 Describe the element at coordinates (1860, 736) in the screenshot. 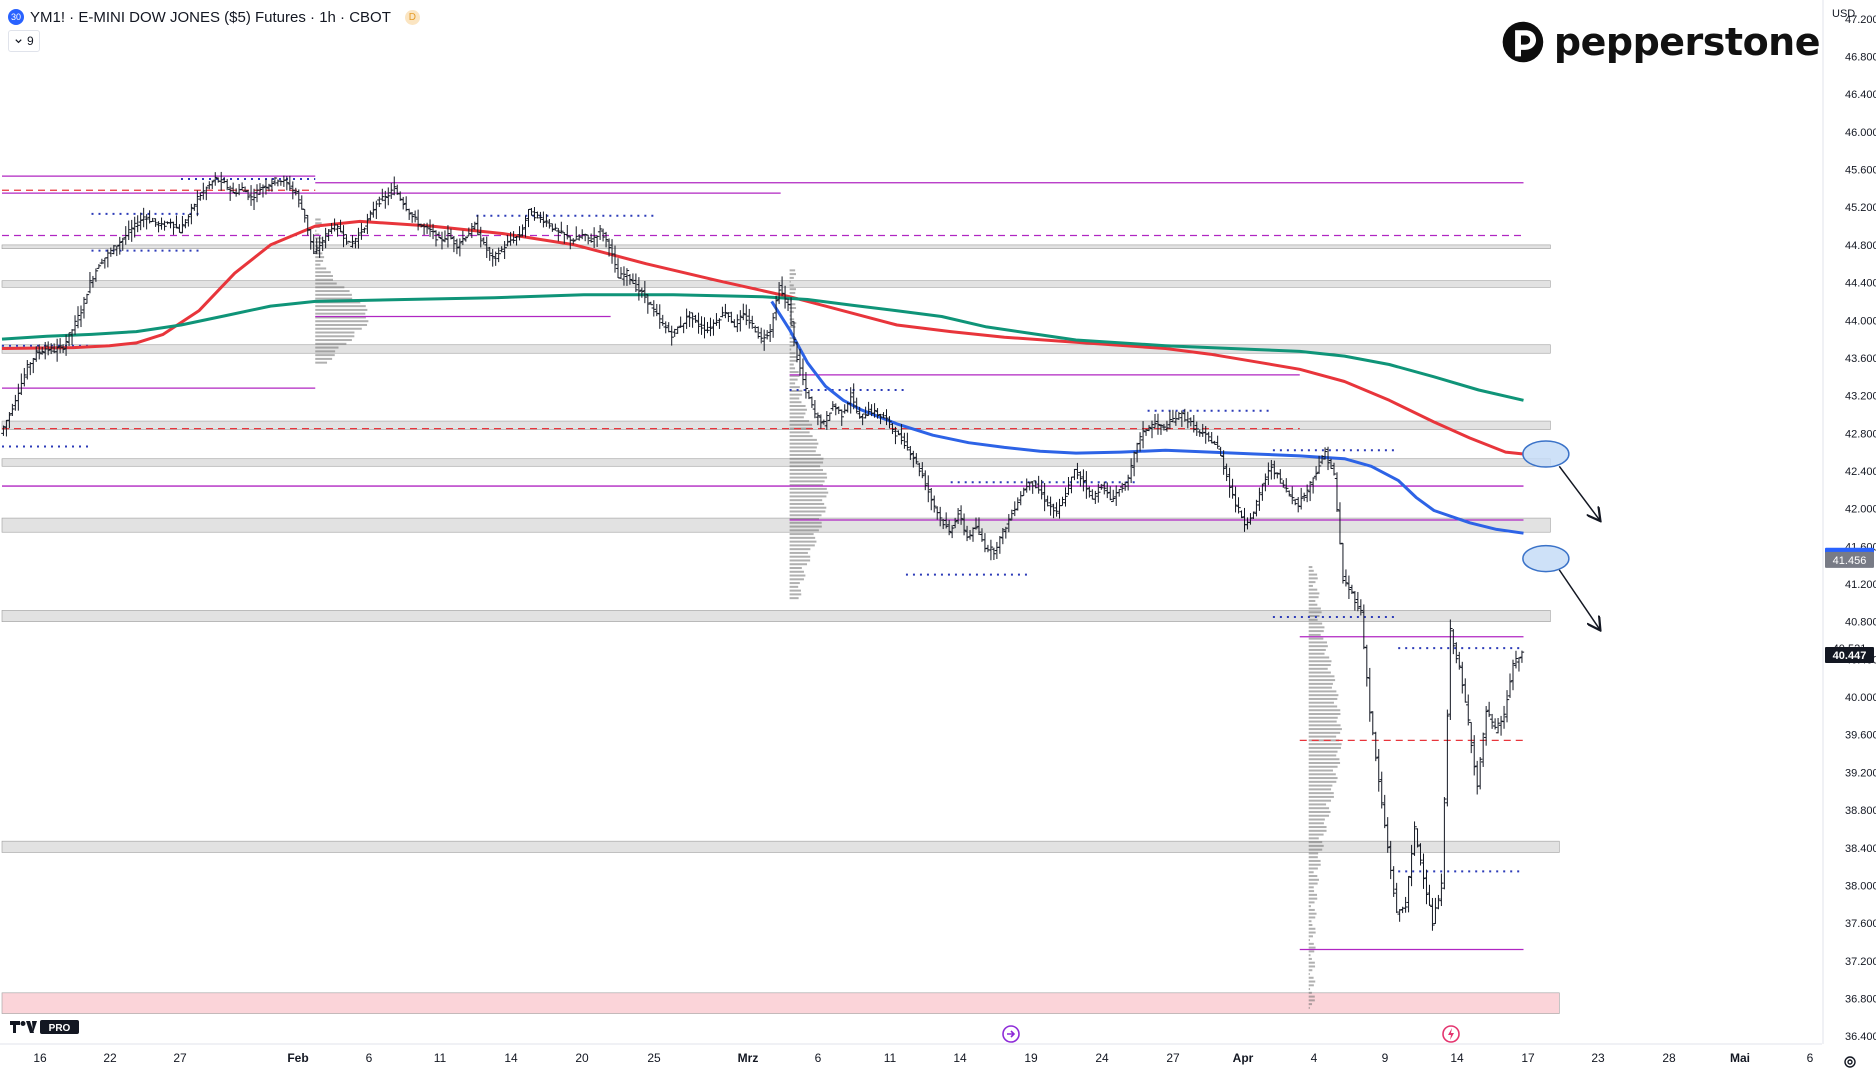

I see `y-tick-label: 39.600` at that location.